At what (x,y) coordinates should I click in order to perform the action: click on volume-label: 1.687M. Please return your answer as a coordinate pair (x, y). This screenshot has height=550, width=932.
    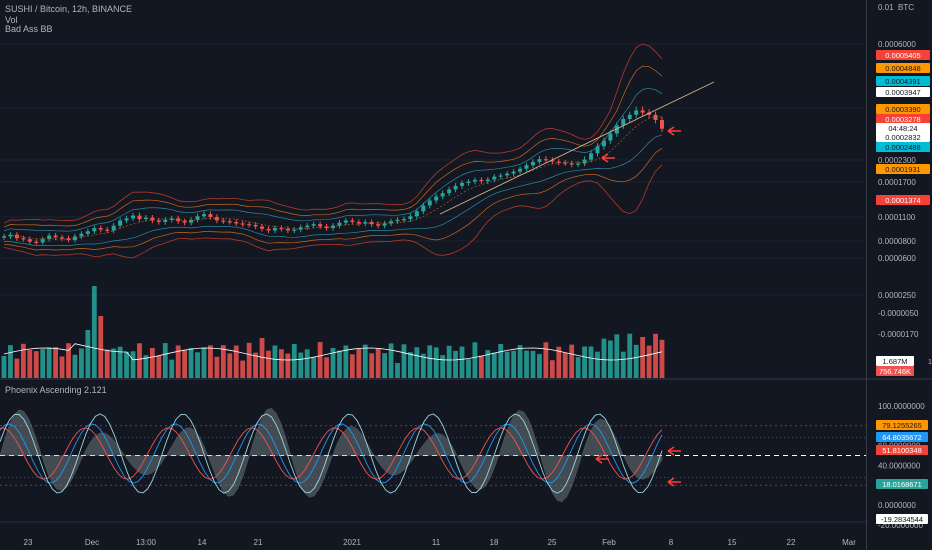
    Looking at the image, I should click on (894, 361).